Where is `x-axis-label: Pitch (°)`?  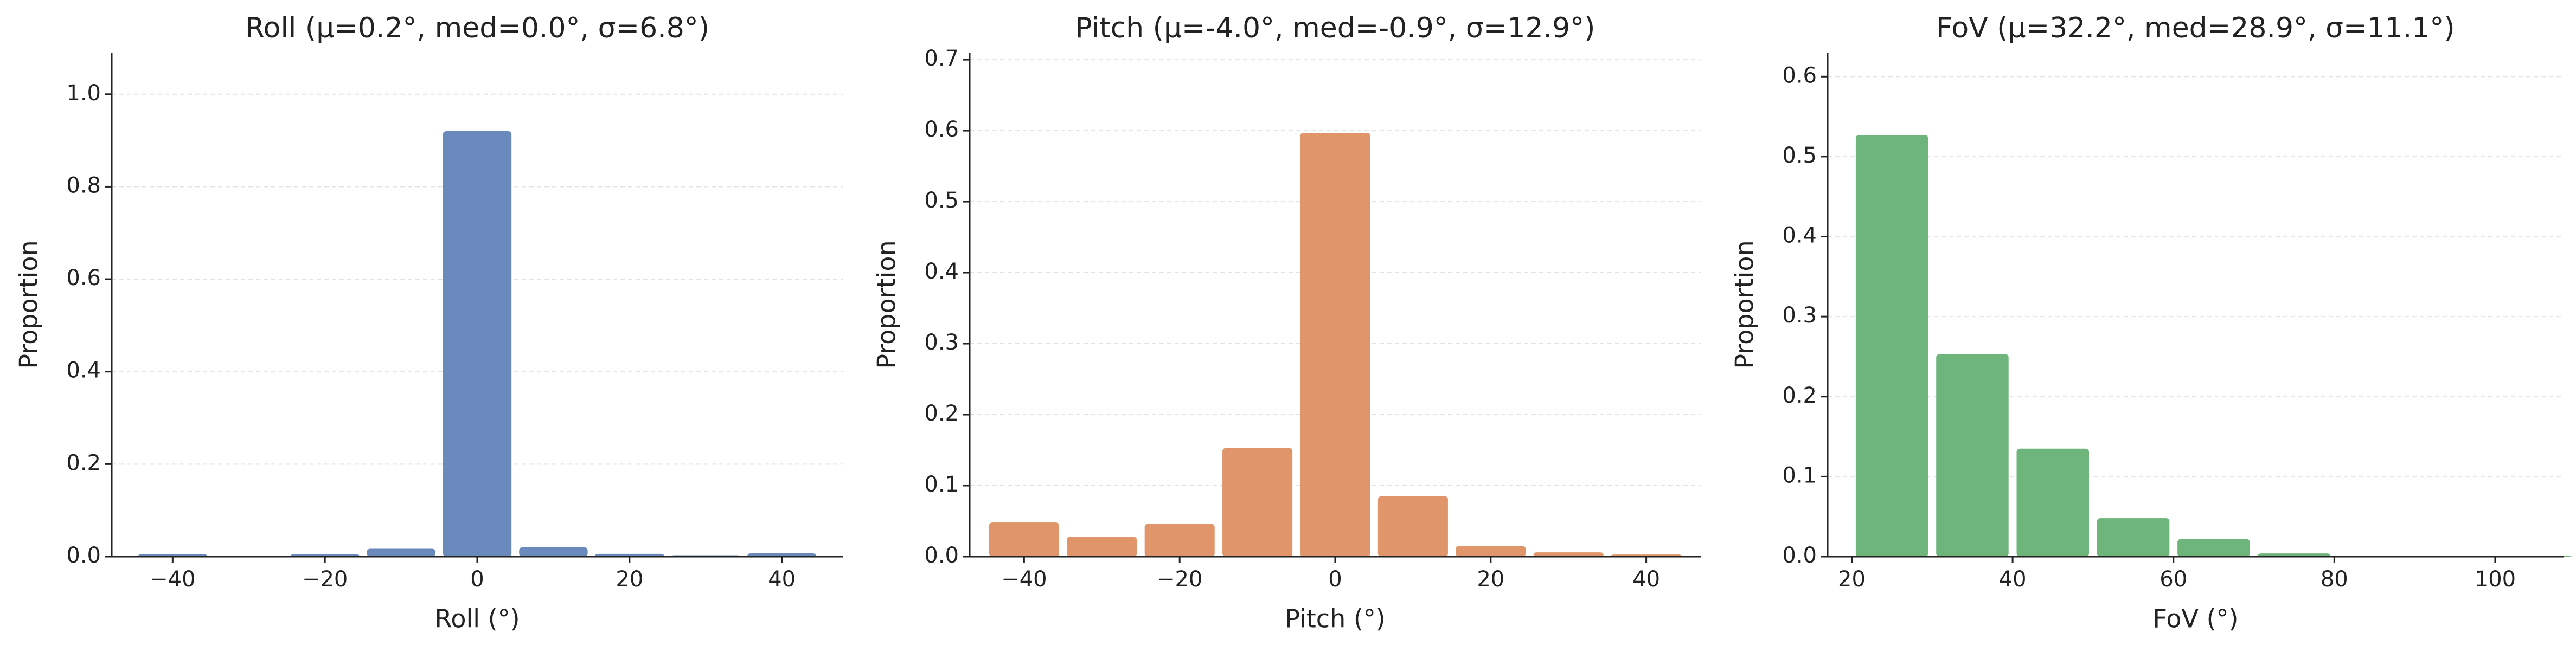
x-axis-label: Pitch (°) is located at coordinates (1336, 619).